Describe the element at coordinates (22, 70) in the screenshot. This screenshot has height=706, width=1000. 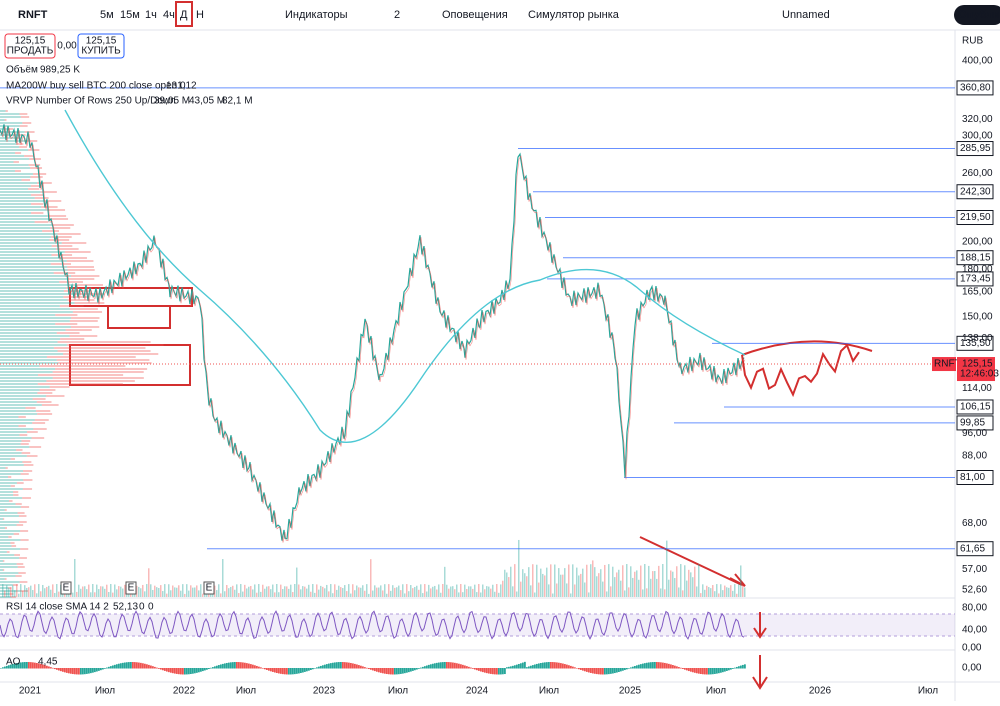
I see `legend-text: Объём` at that location.